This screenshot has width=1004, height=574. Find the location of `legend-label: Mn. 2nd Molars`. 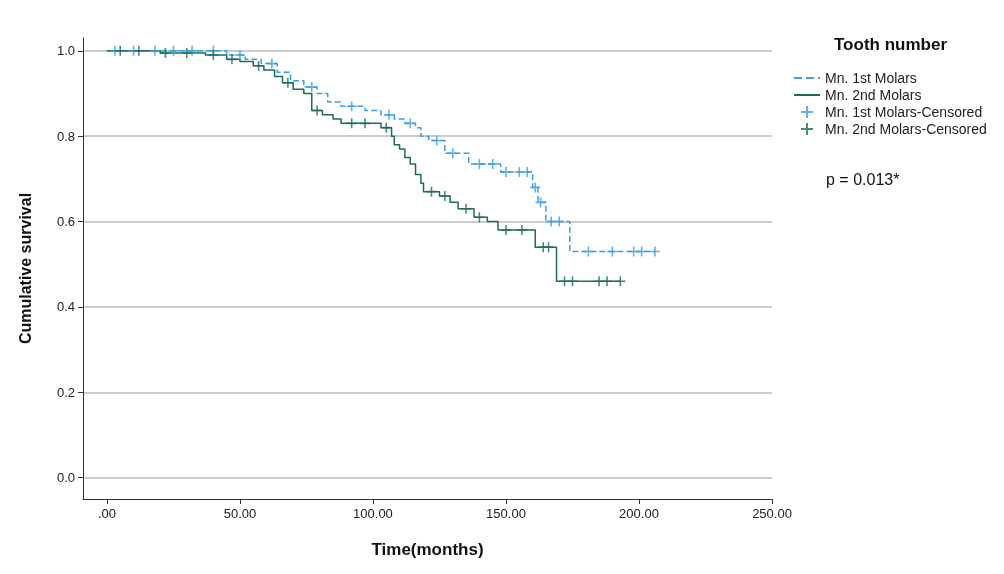

legend-label: Mn. 2nd Molars is located at coordinates (873, 95).